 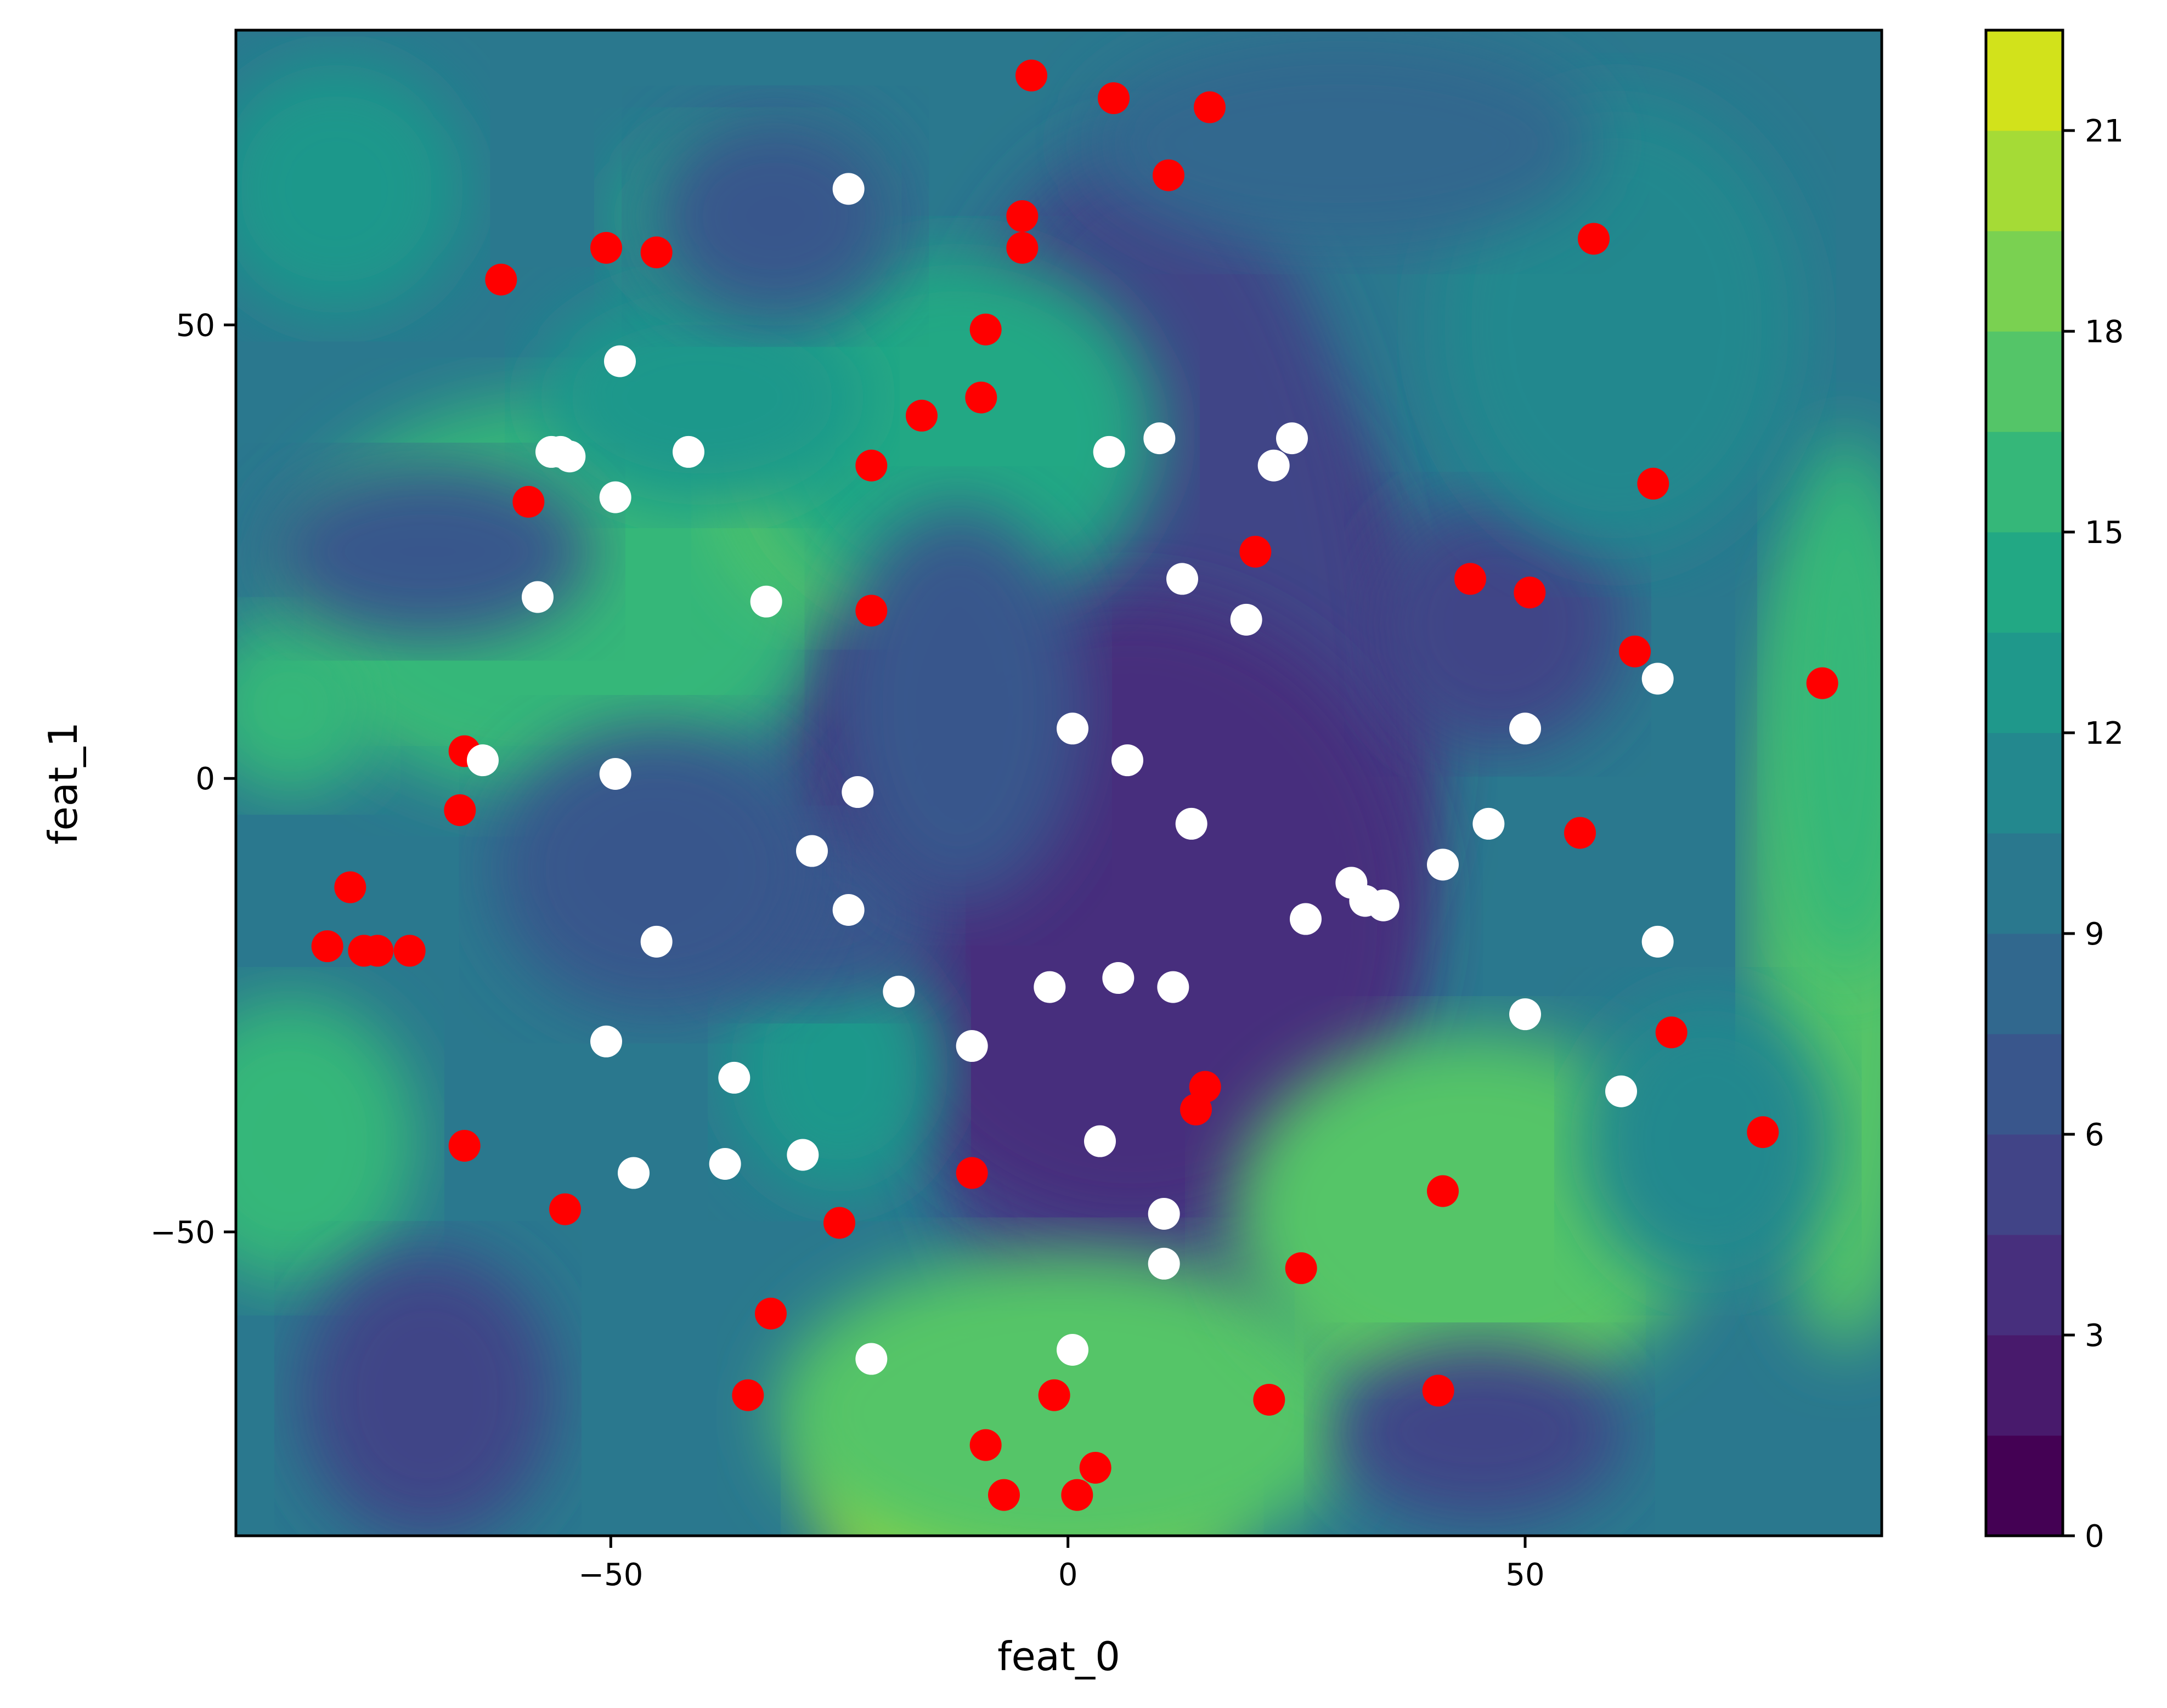 What do you see at coordinates (1058, 1656) in the screenshot?
I see `x-axis-title: feat_0` at bounding box center [1058, 1656].